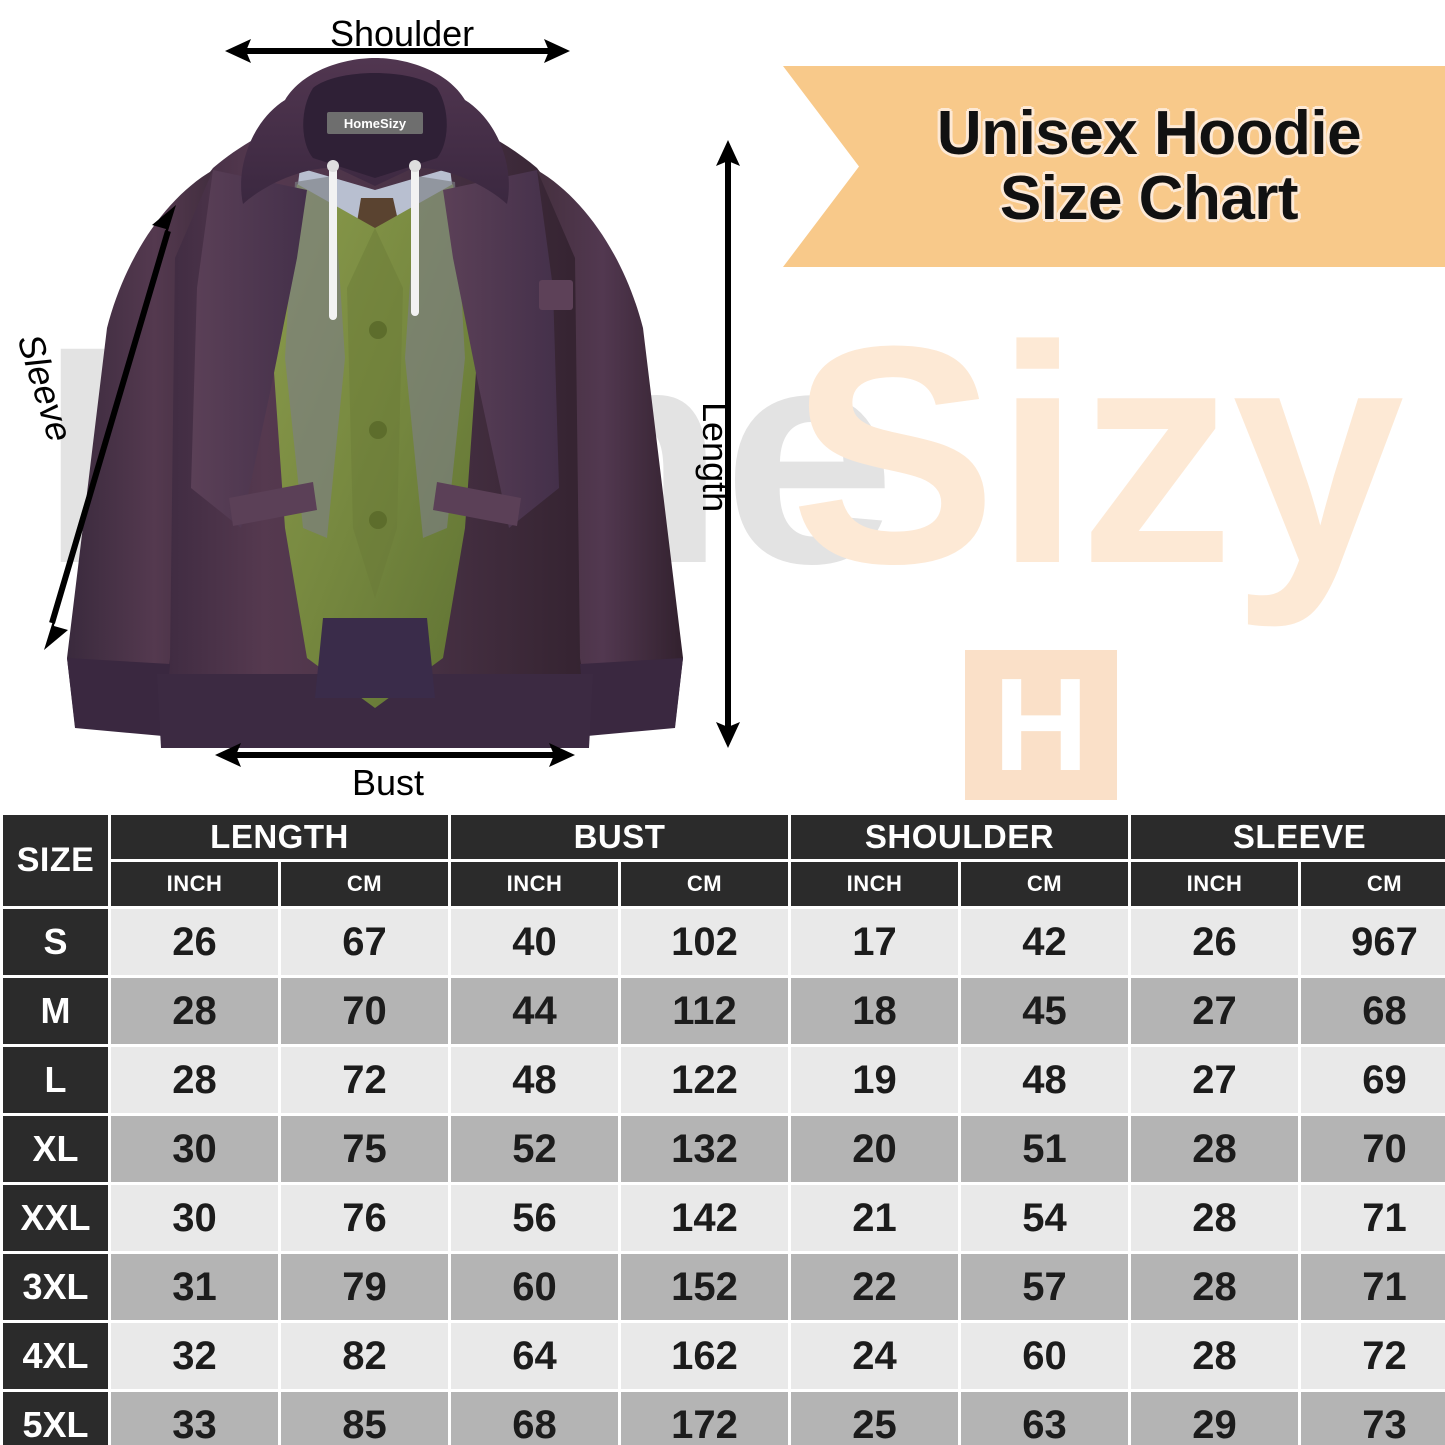 This screenshot has width=1445, height=1445. What do you see at coordinates (705, 942) in the screenshot?
I see `cell-value: 102` at bounding box center [705, 942].